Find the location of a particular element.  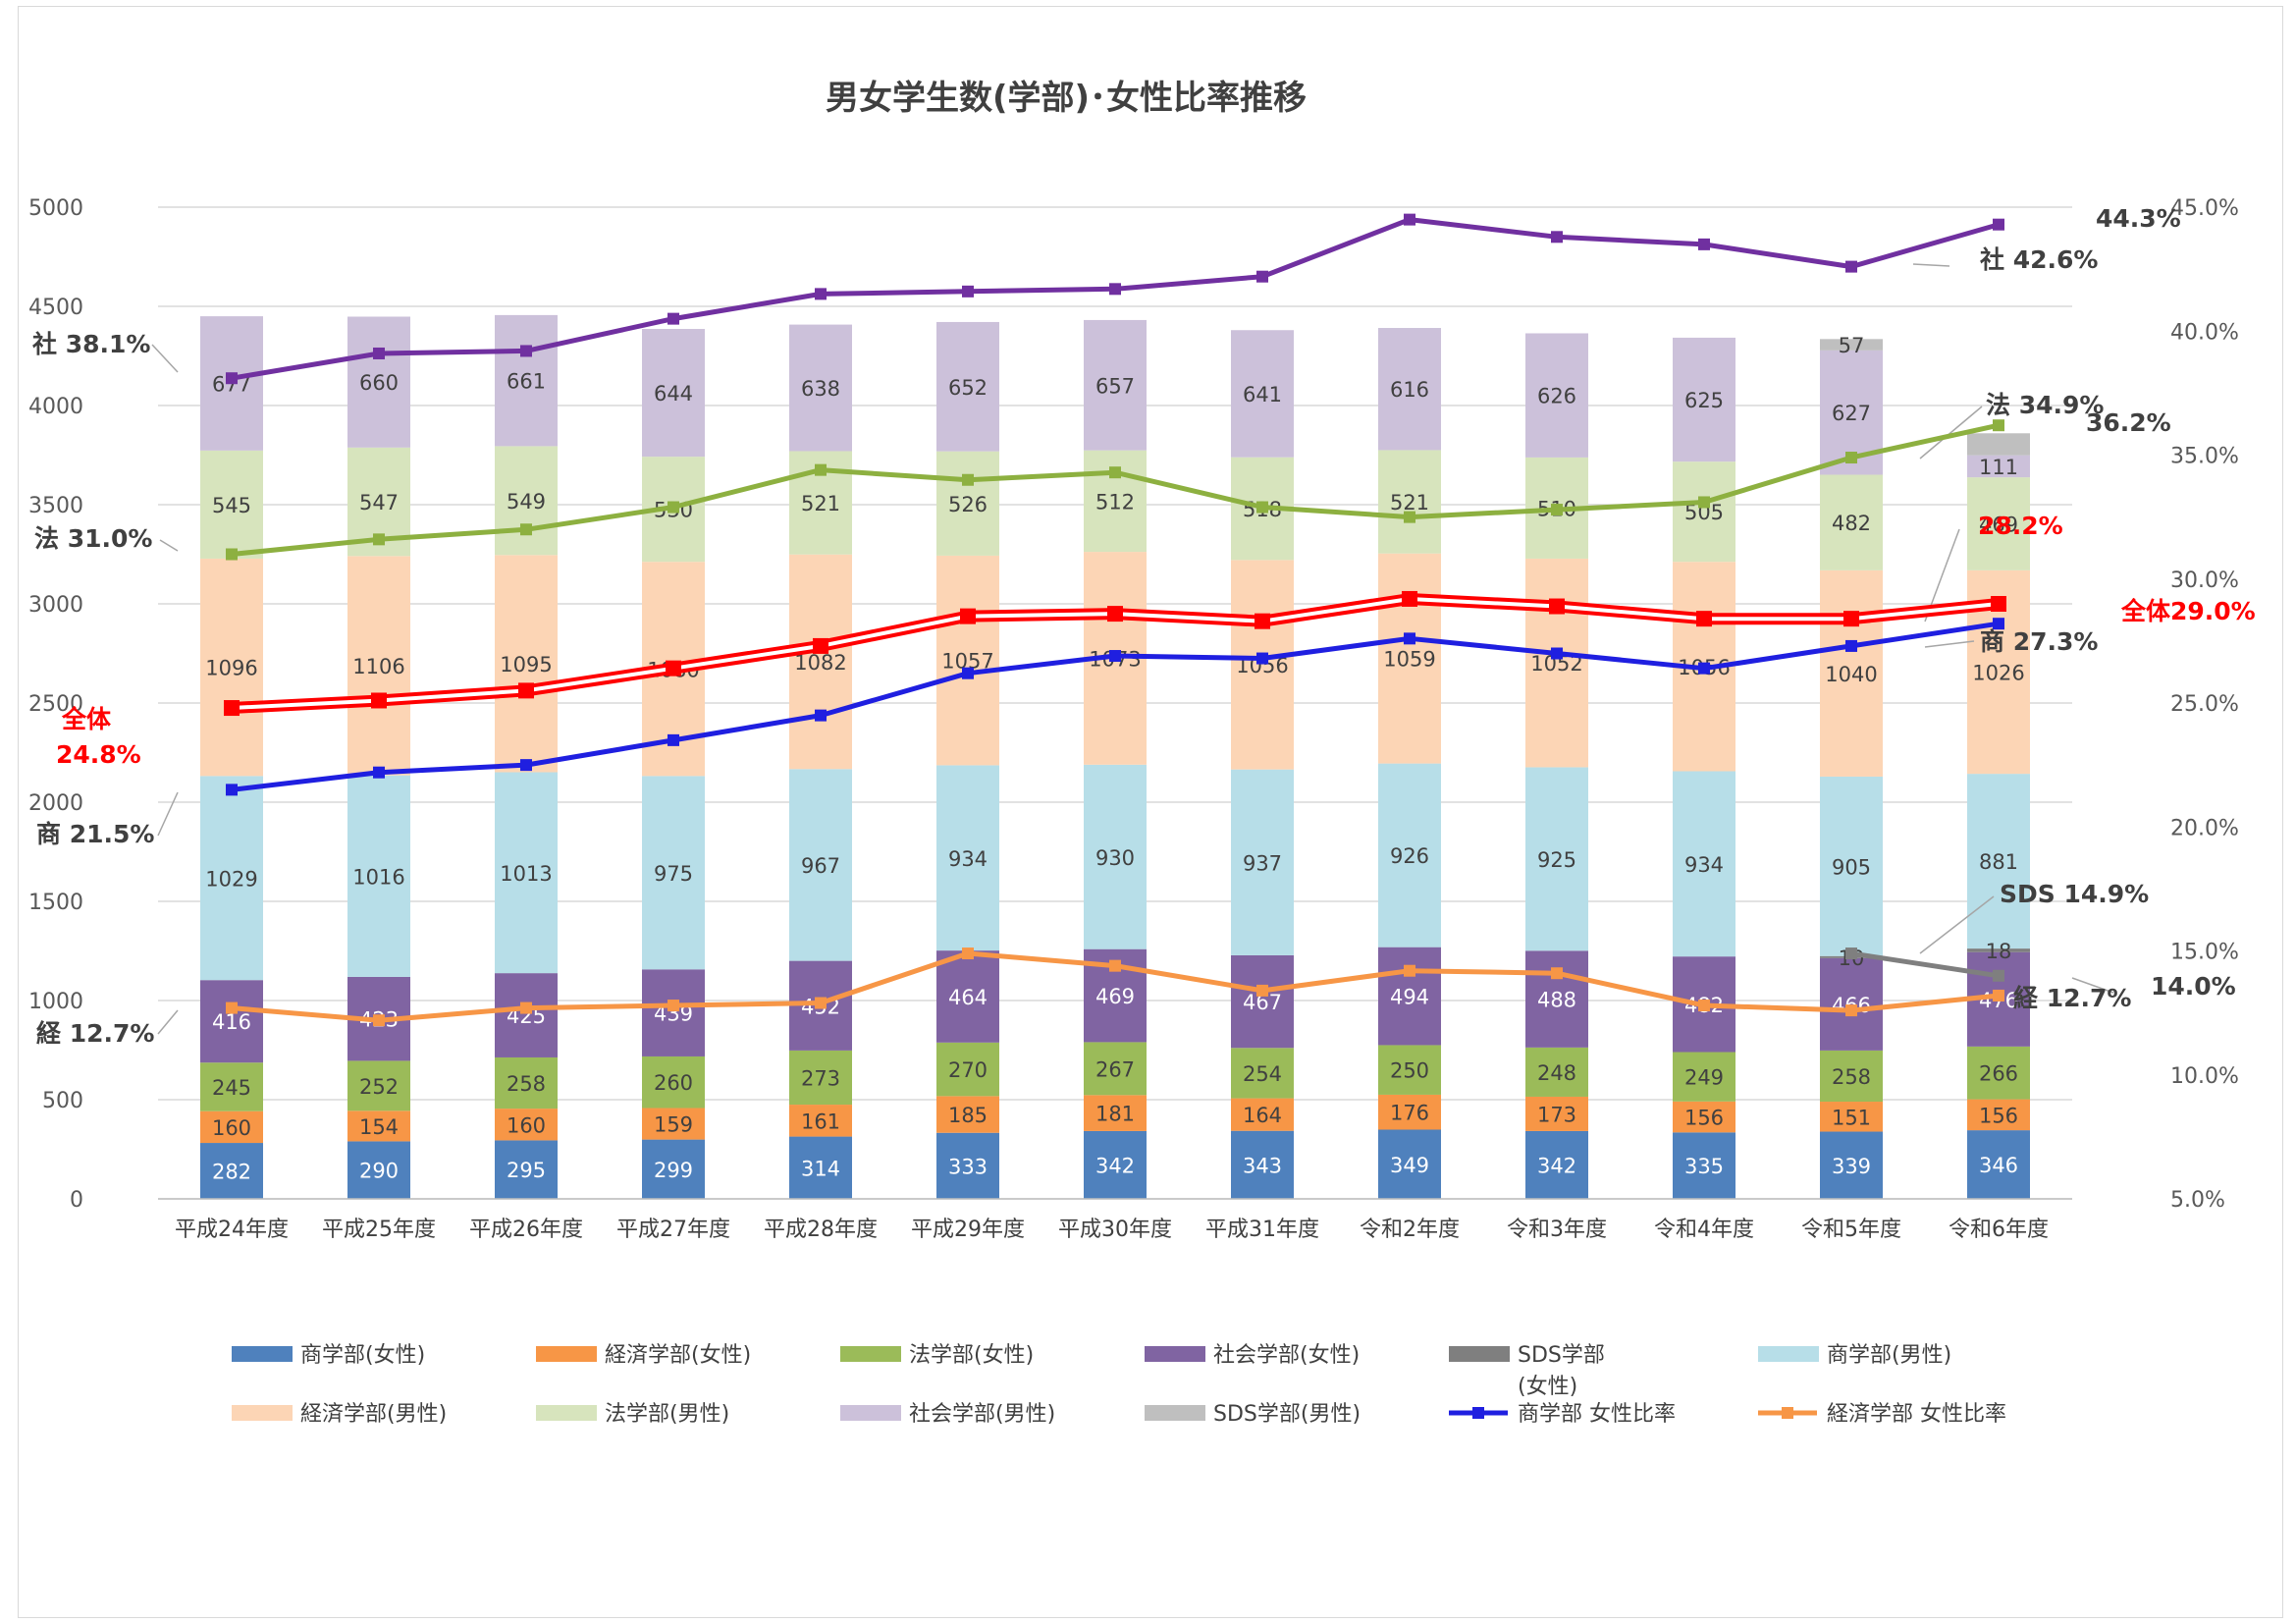

y2-tick-label: 15.0% is located at coordinates (2205, 953).